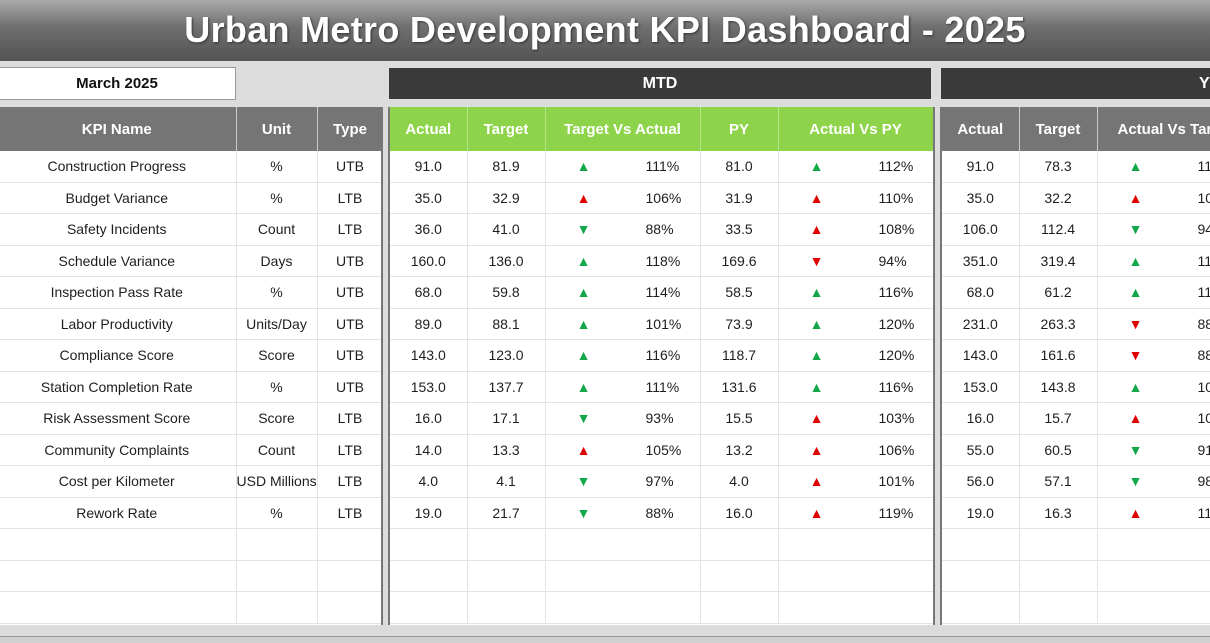 This screenshot has width=1210, height=643. I want to click on kpi-row: Rework Rate%LTB, so click(191, 513).